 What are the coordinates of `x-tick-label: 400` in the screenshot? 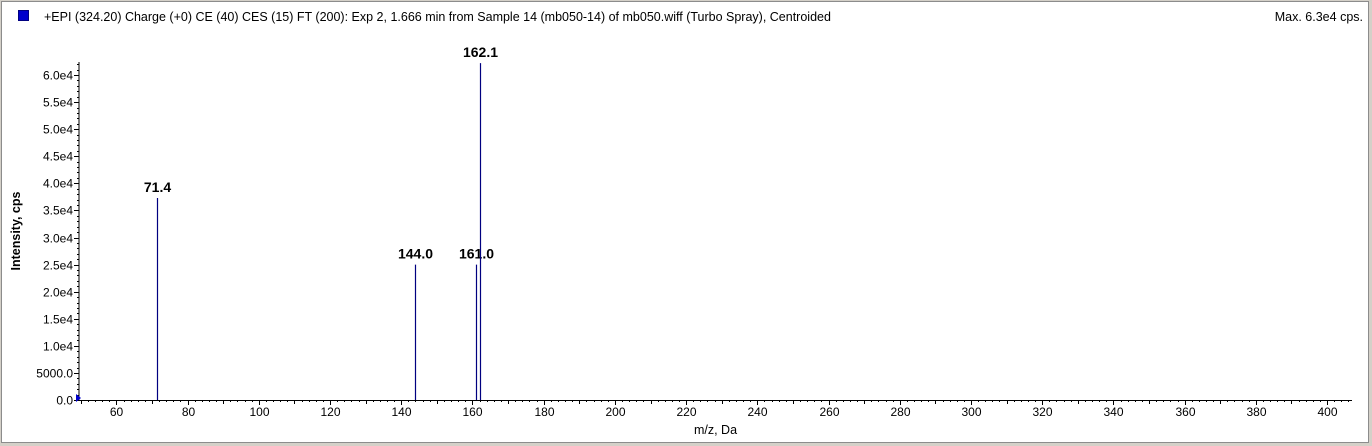 It's located at (1327, 412).